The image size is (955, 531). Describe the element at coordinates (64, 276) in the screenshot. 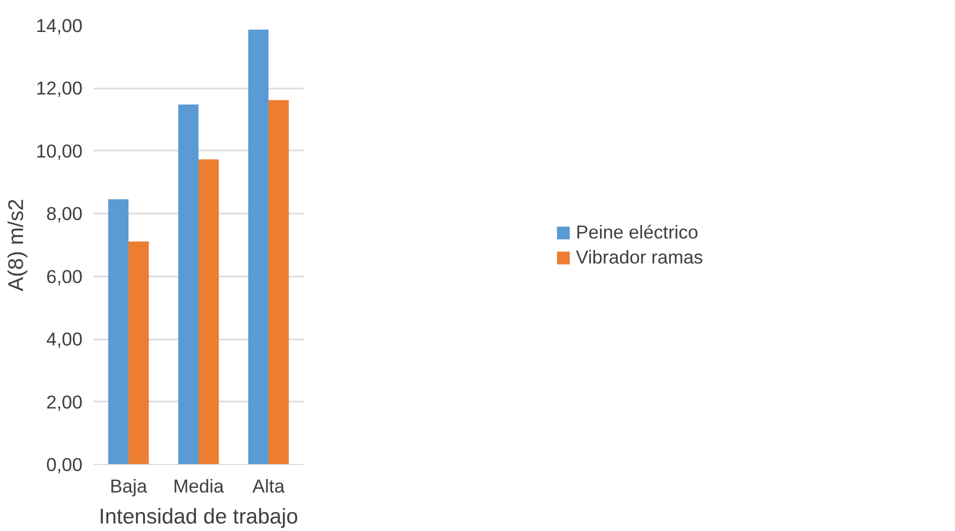

I see `y-tick-label: 6,00` at that location.